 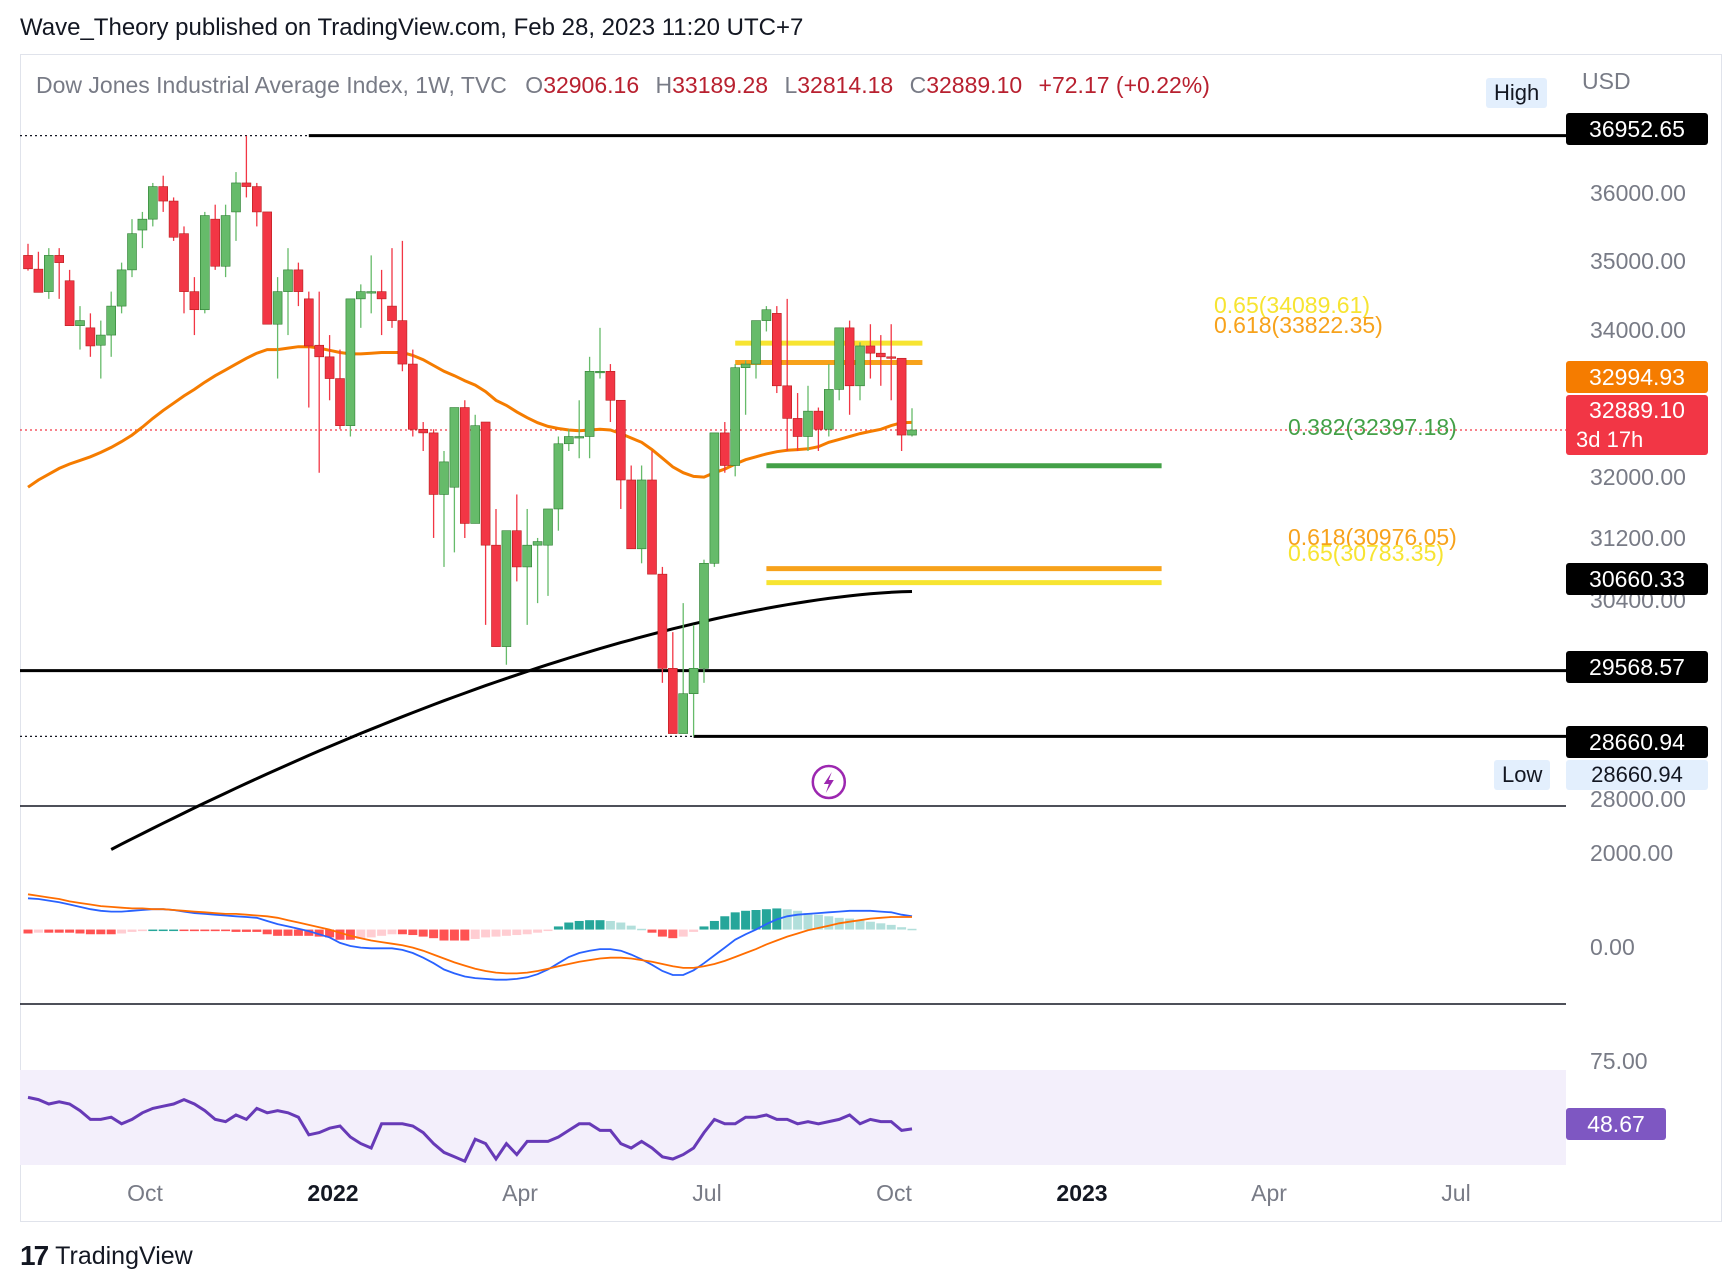 I want to click on price-tick: 34000.00, so click(x=1638, y=330).